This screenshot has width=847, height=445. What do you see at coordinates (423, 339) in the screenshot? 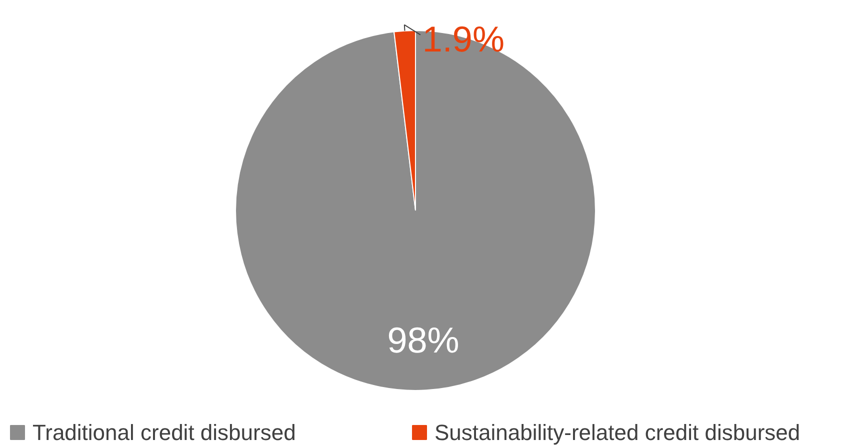
I see `data-label: 98%` at bounding box center [423, 339].